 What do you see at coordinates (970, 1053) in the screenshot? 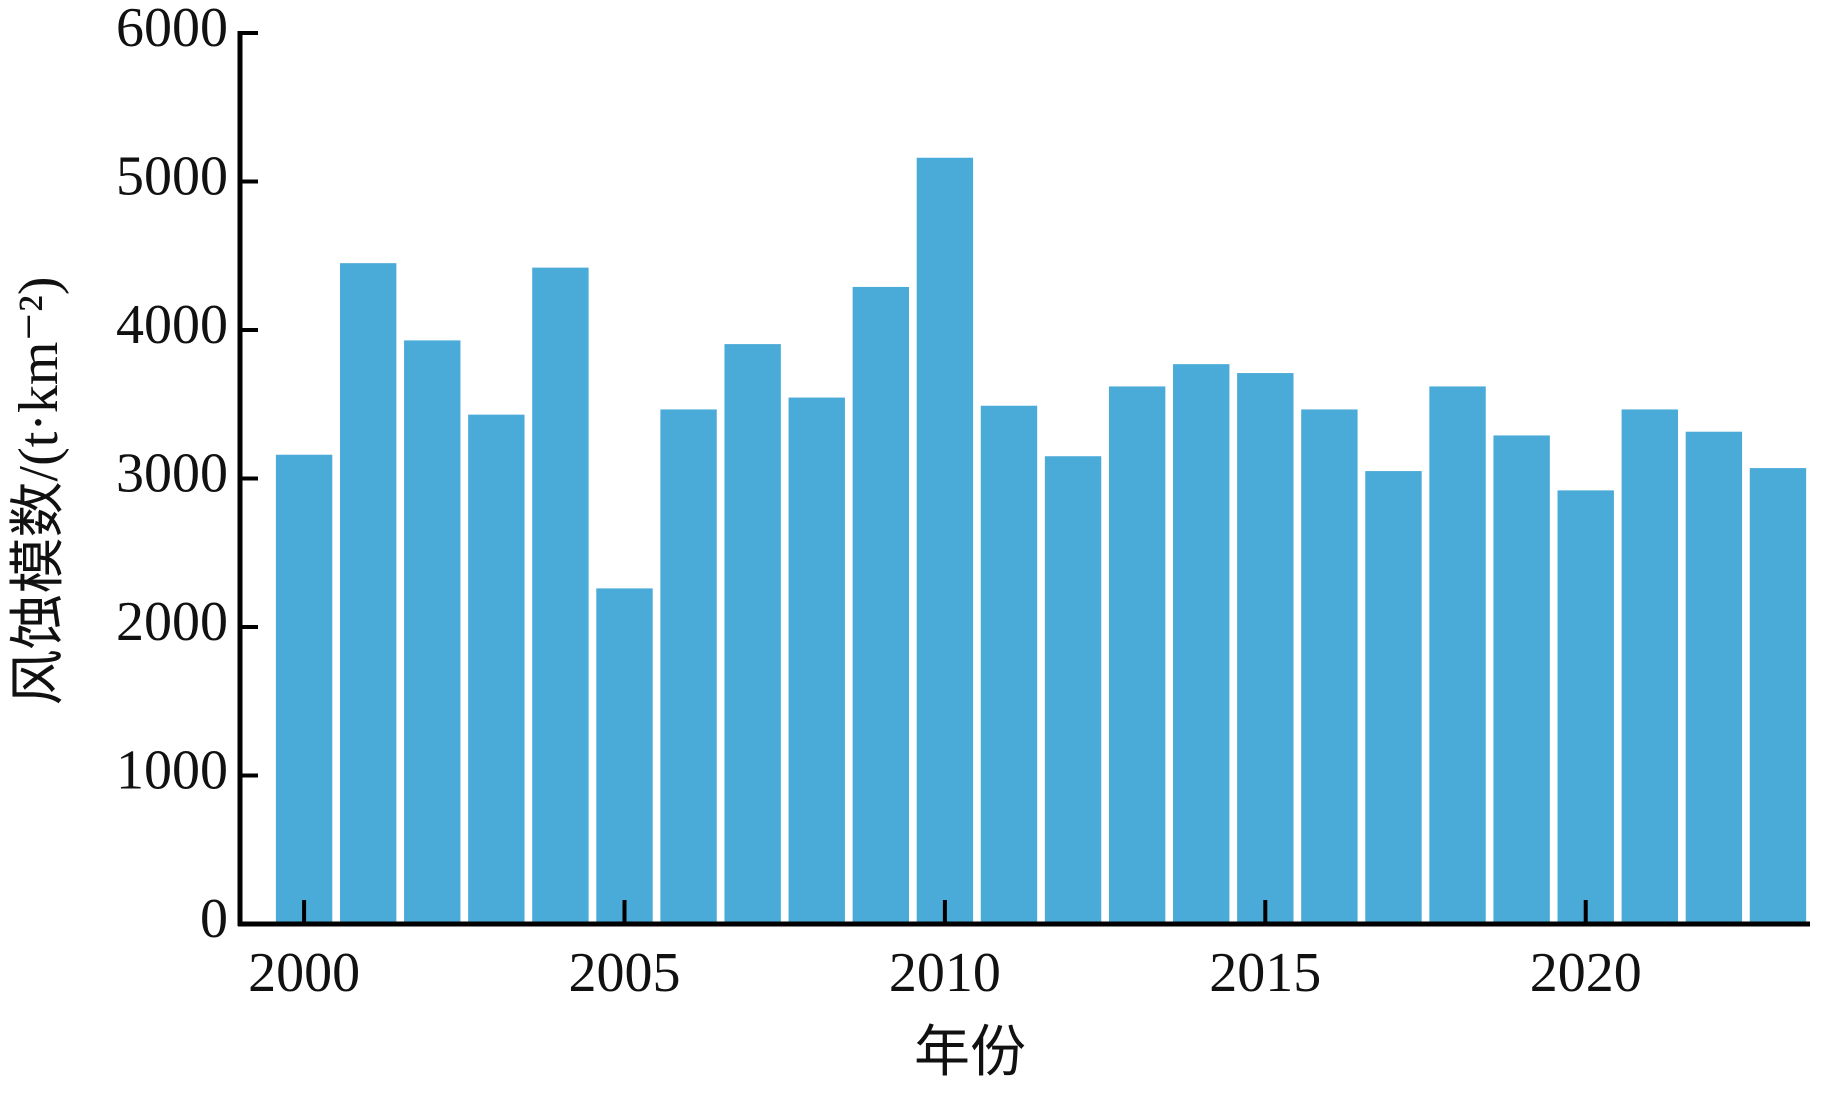
I see `x-axis-label: 年份` at bounding box center [970, 1053].